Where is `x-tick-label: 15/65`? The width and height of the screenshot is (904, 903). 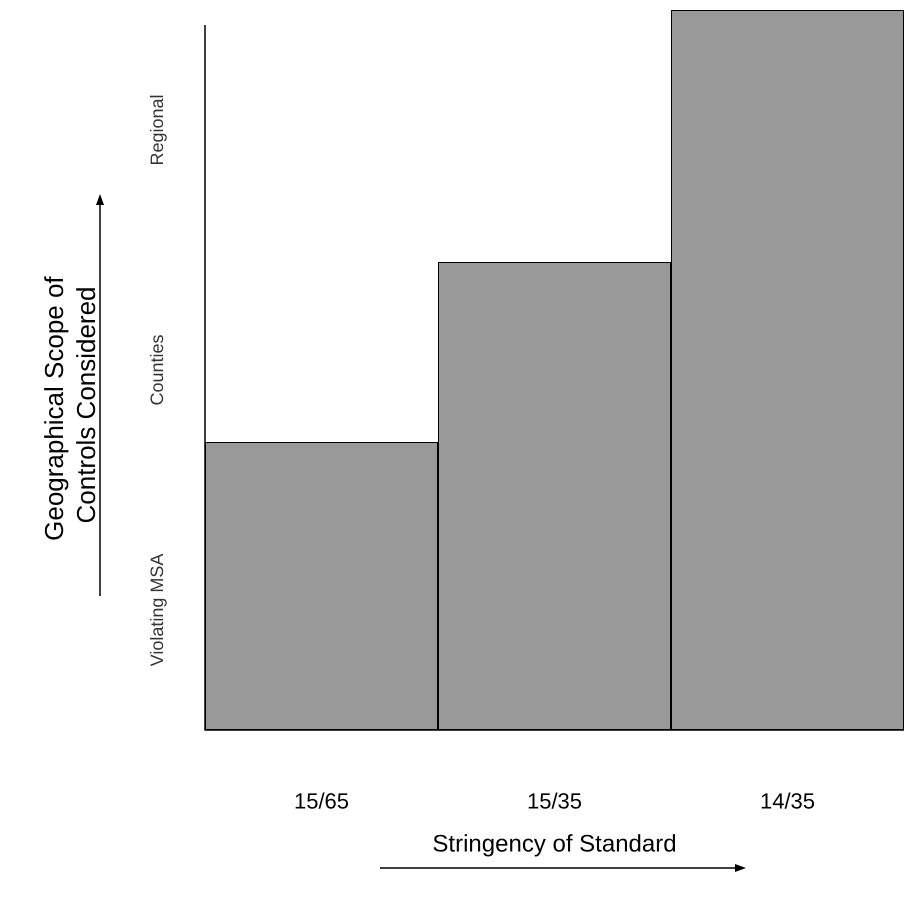
x-tick-label: 15/65 is located at coordinates (322, 801).